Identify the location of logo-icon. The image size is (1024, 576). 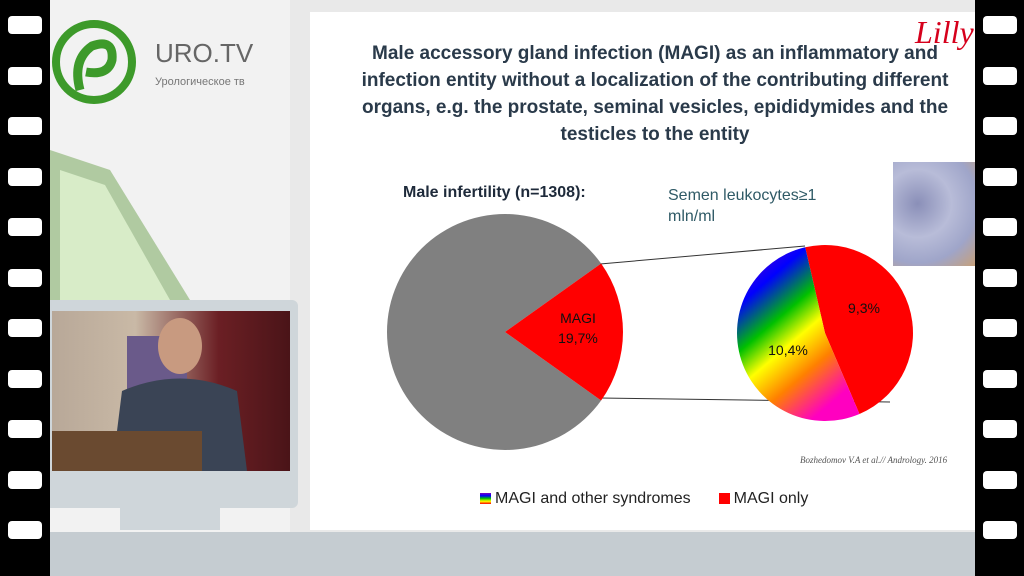
(94, 62).